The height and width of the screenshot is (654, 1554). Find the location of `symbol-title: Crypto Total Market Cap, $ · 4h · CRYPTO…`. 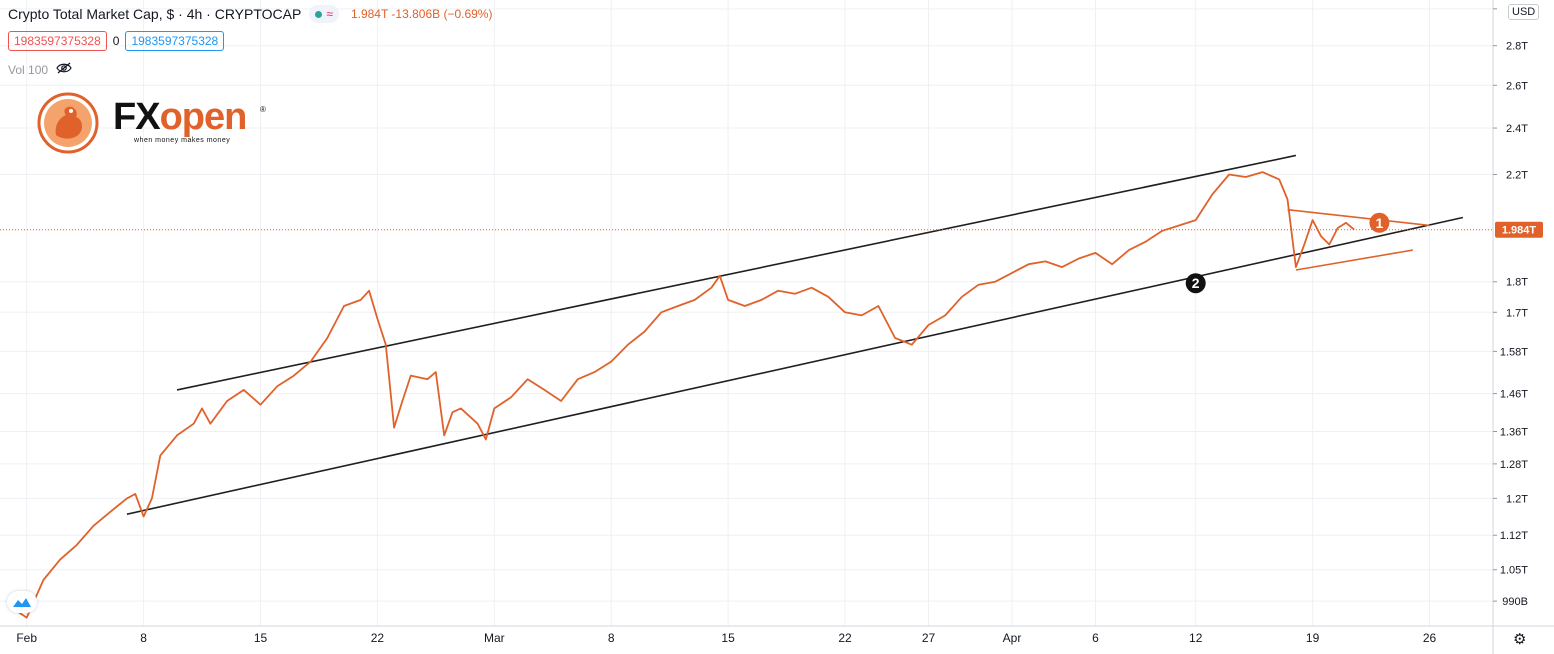

symbol-title: Crypto Total Market Cap, $ · 4h · CRYPTO… is located at coordinates (155, 14).